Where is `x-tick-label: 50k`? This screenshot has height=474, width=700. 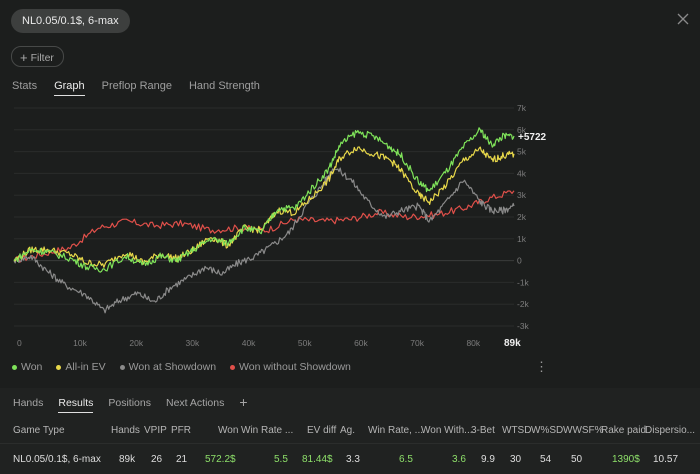 x-tick-label: 50k is located at coordinates (305, 343).